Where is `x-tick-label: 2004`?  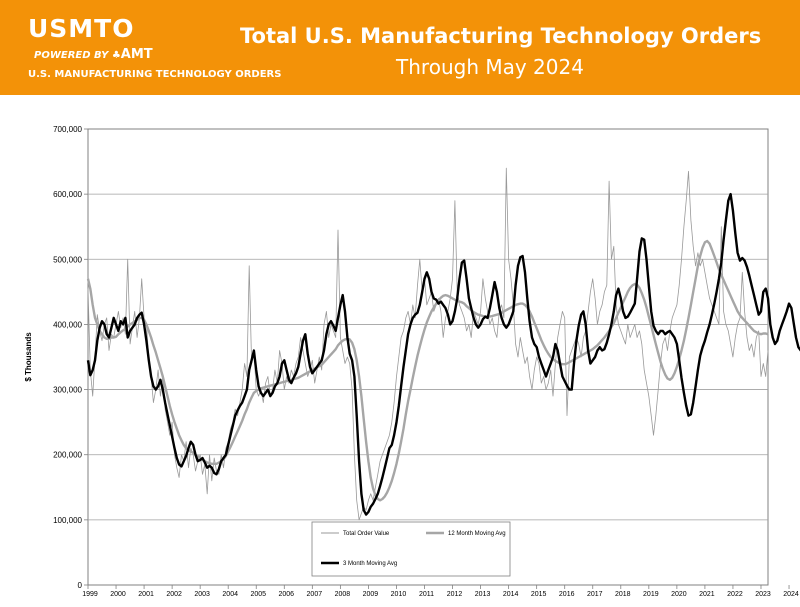 x-tick-label: 2004 is located at coordinates (230, 594).